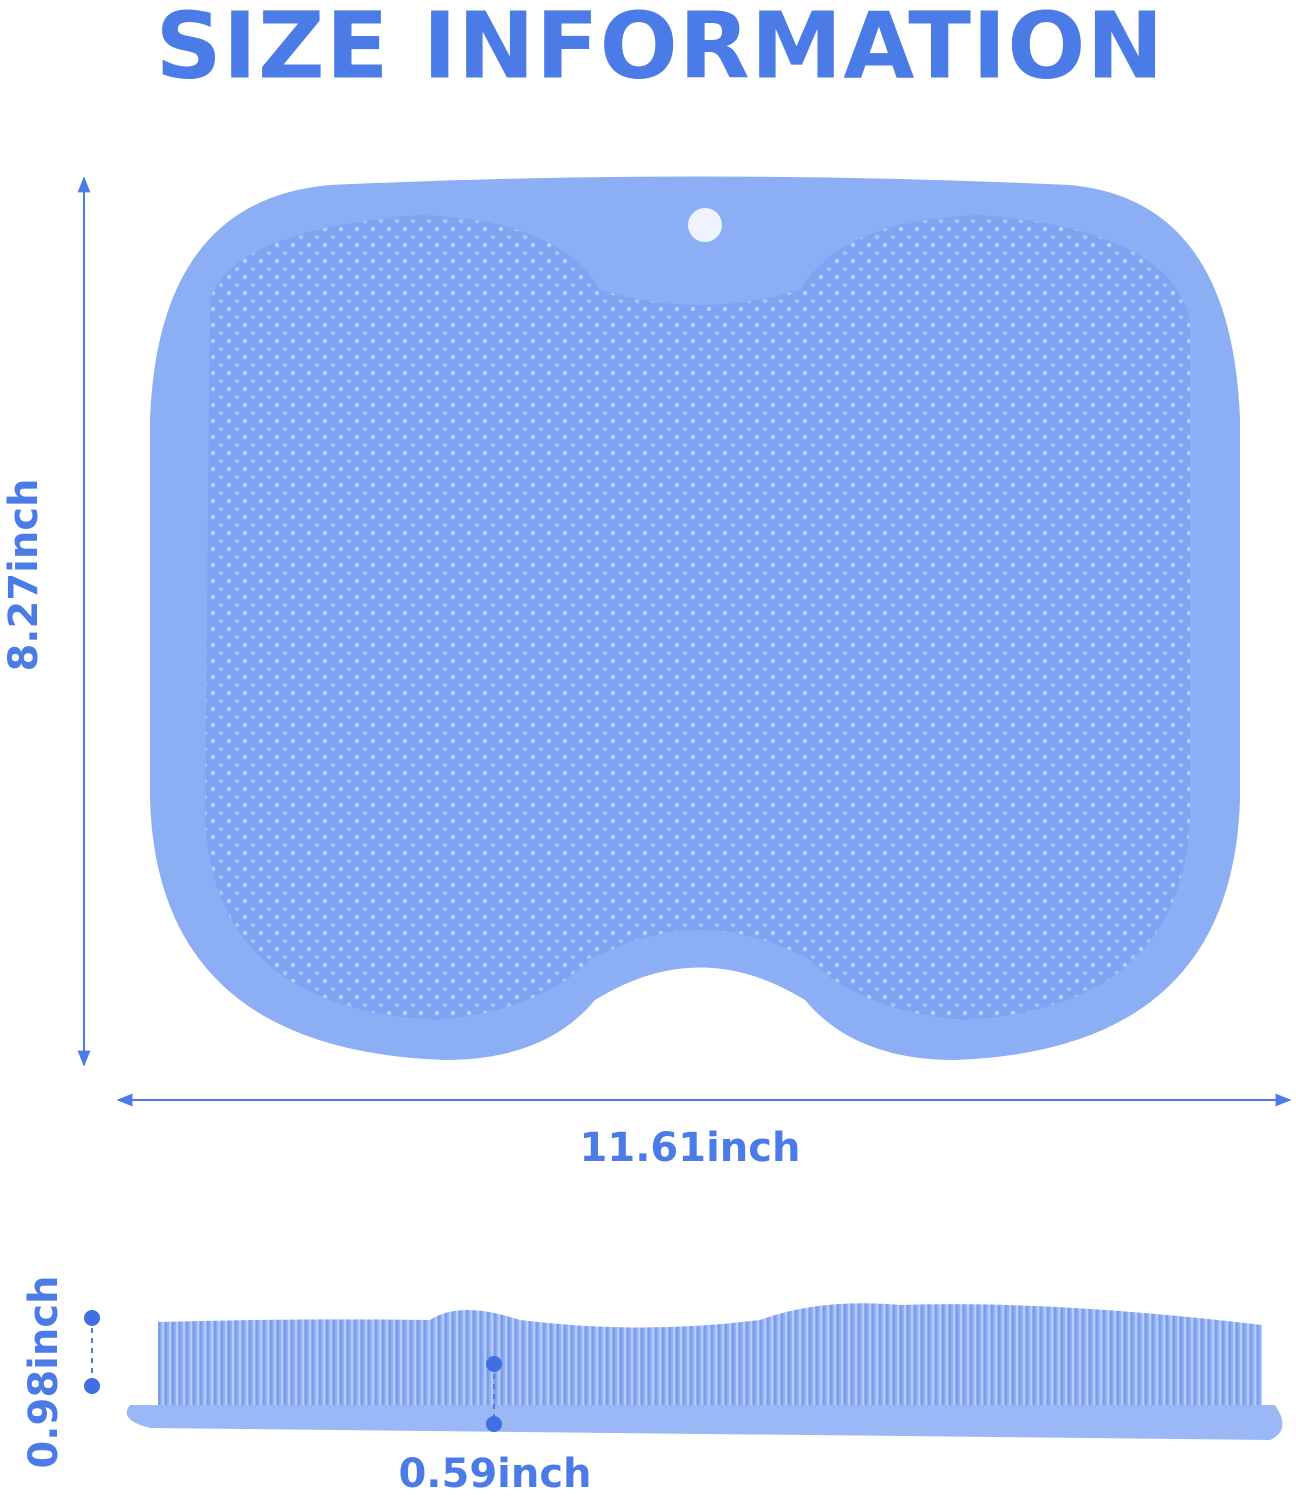 Image resolution: width=1296 pixels, height=1500 pixels. What do you see at coordinates (710, 1354) in the screenshot?
I see `mat-side-bristles` at bounding box center [710, 1354].